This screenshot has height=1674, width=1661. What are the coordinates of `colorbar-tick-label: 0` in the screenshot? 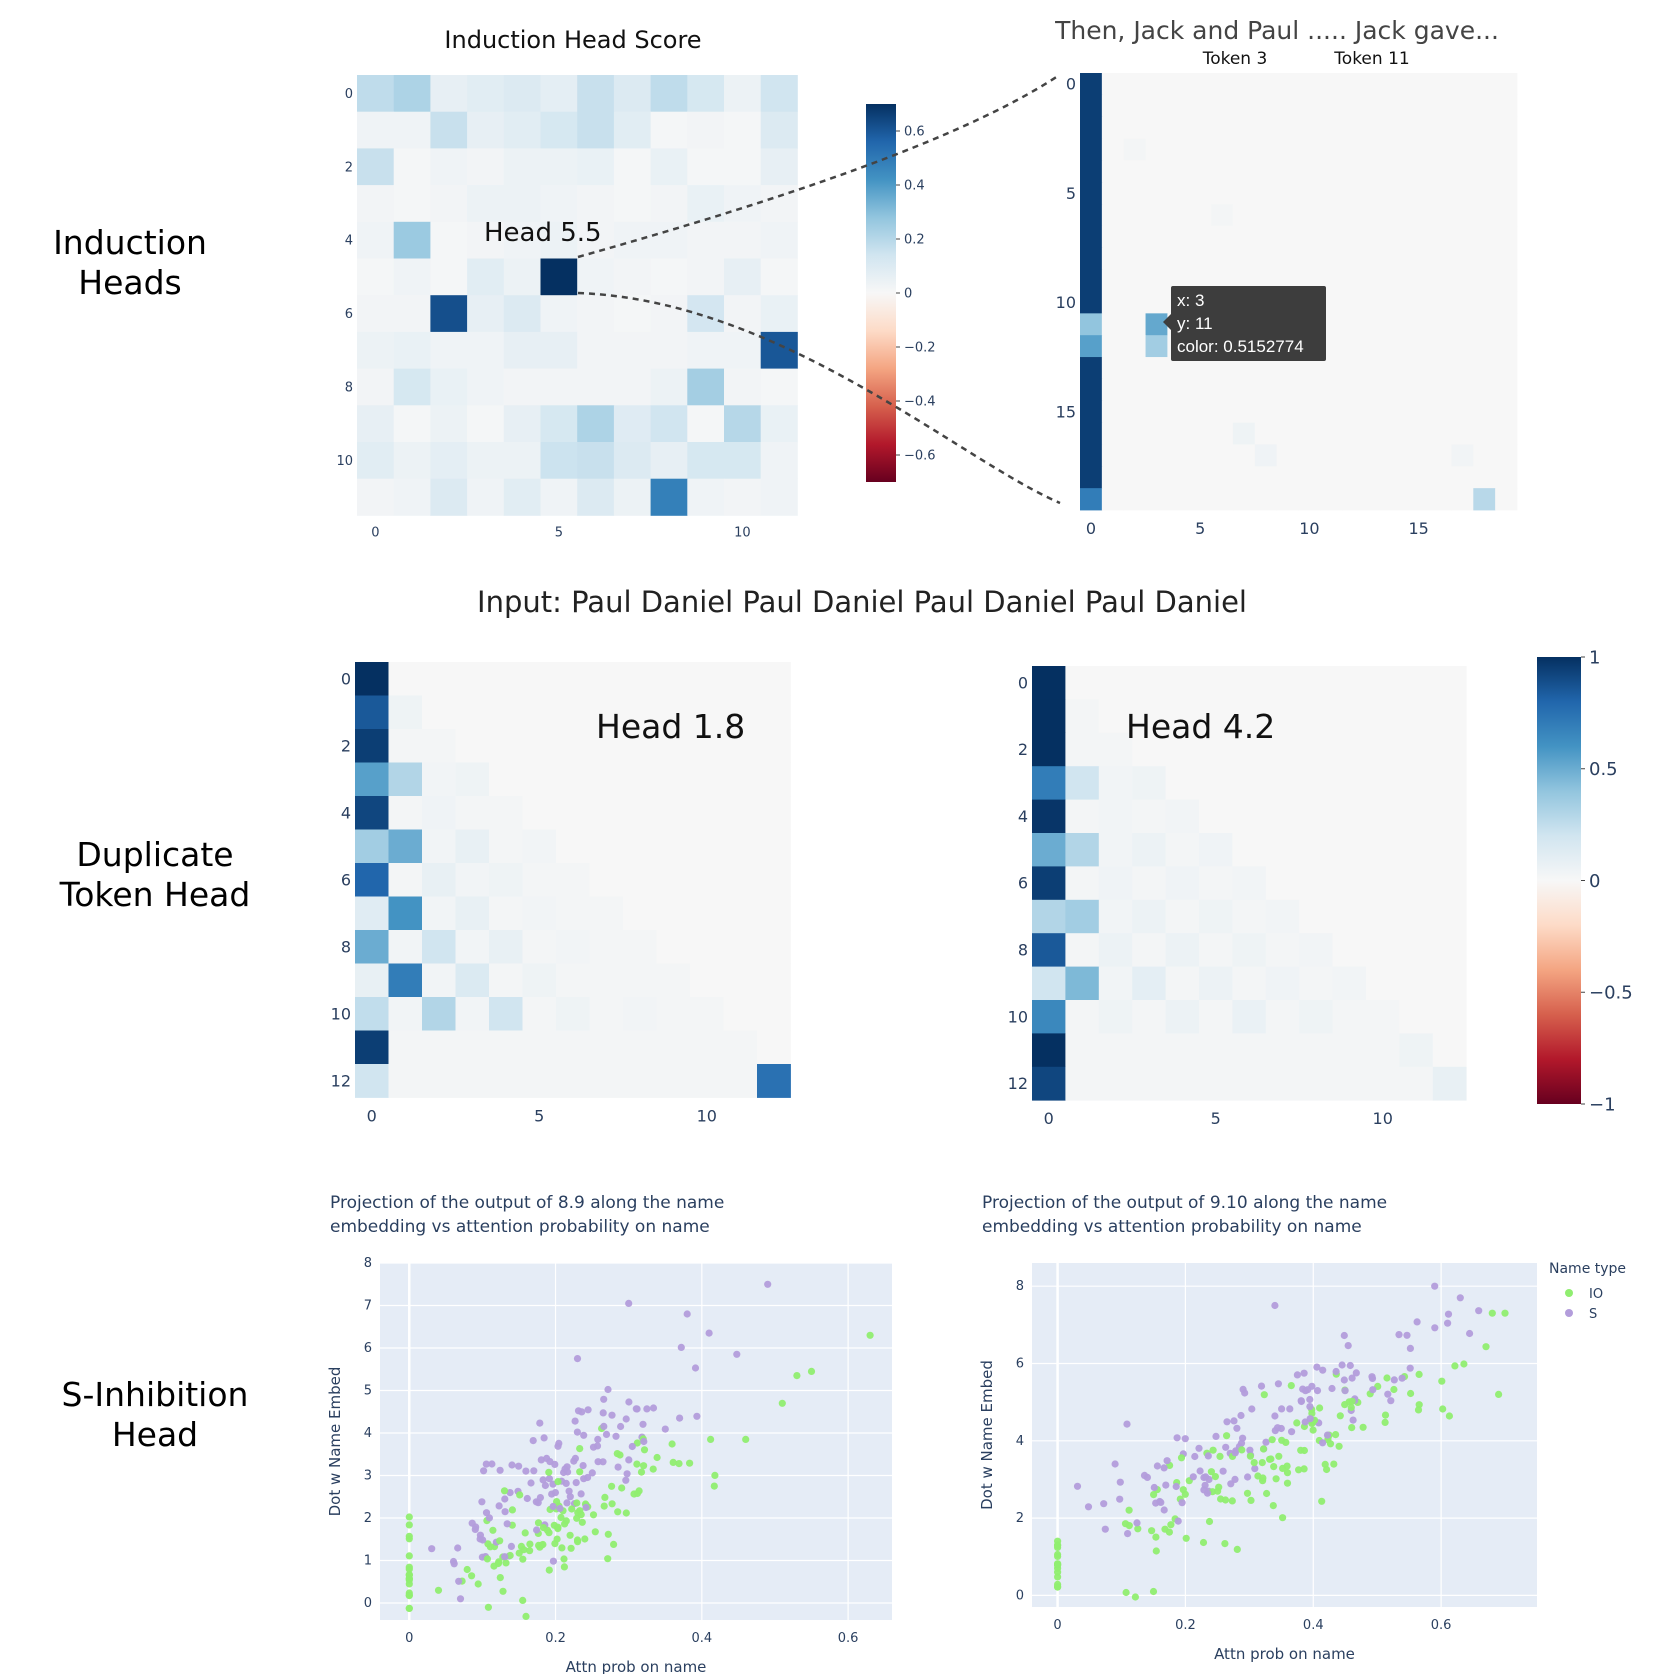 It's located at (908, 294).